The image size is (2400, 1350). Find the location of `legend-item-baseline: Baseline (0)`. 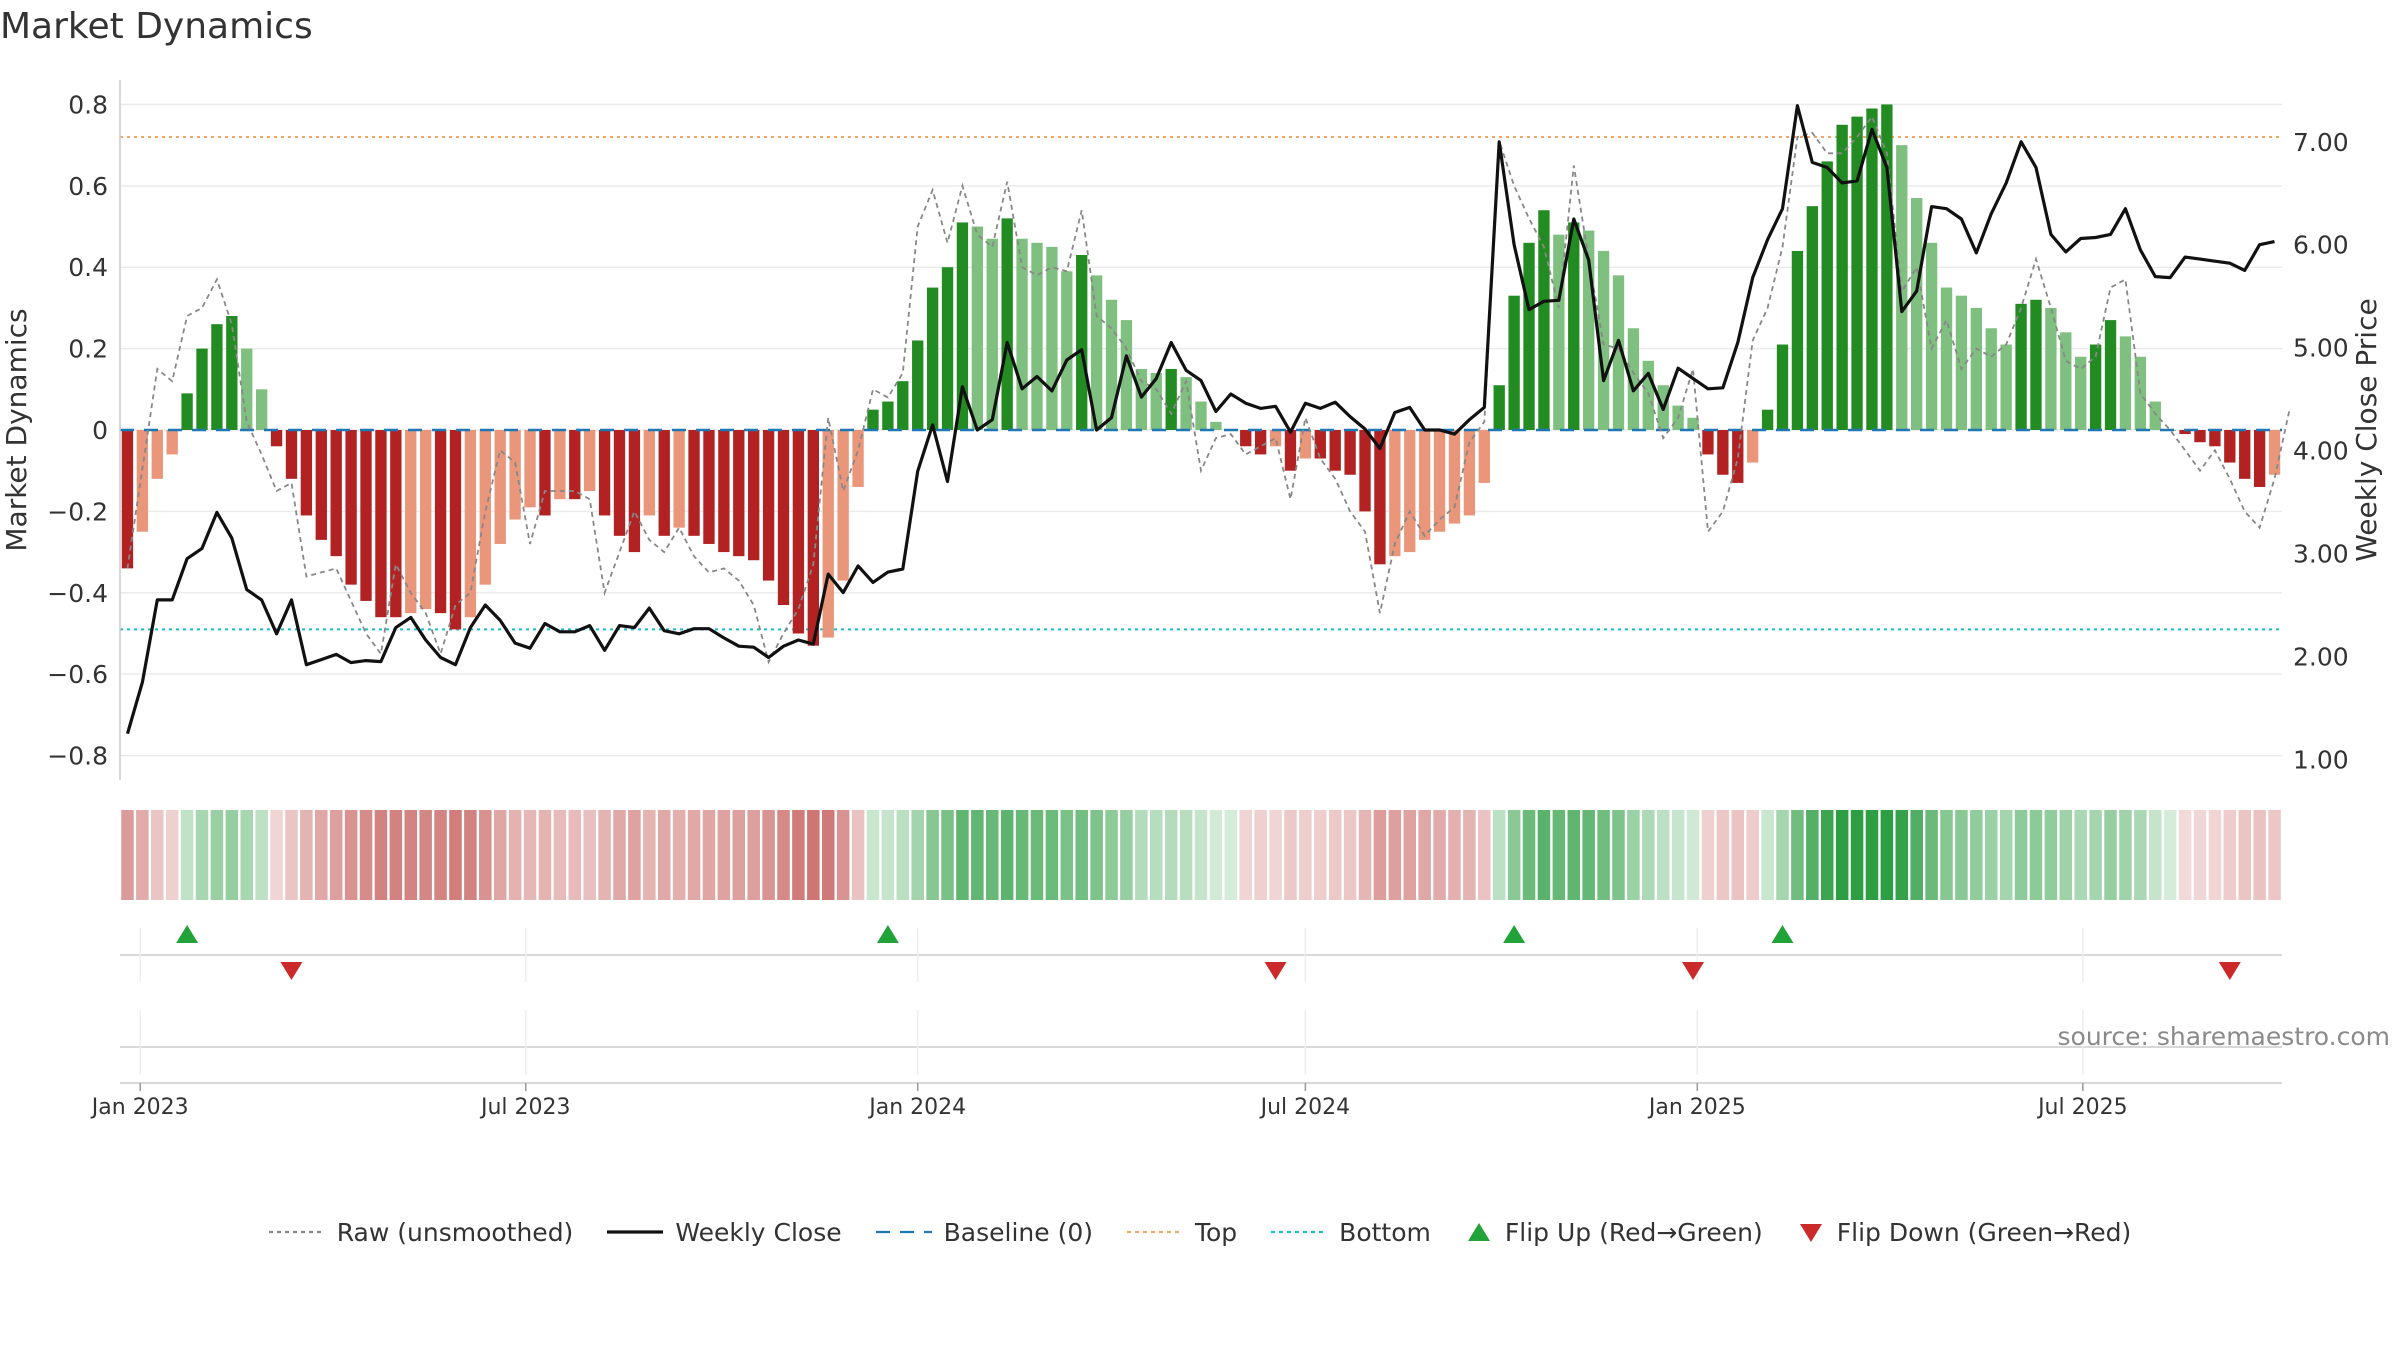

legend-item-baseline: Baseline (0) is located at coordinates (984, 1232).